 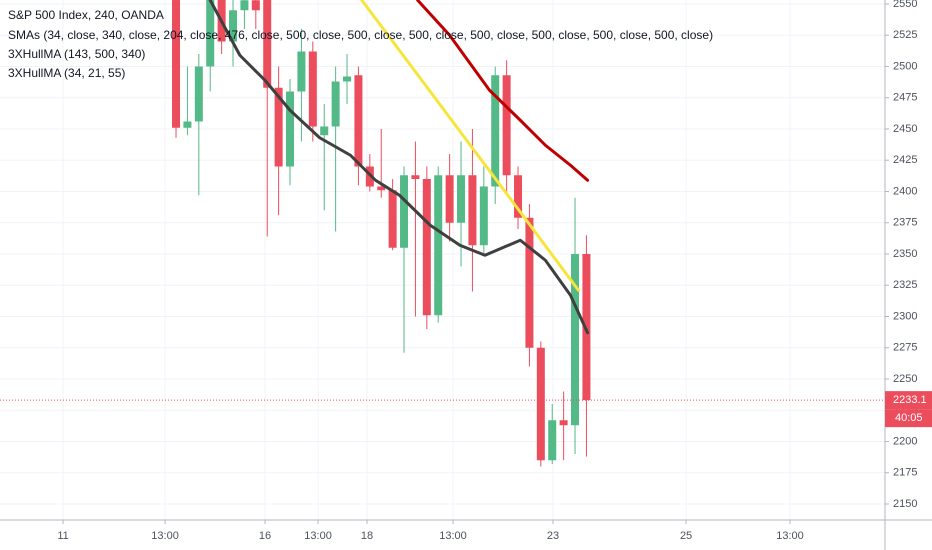 What do you see at coordinates (265, 536) in the screenshot?
I see `x-tick-label: 16` at bounding box center [265, 536].